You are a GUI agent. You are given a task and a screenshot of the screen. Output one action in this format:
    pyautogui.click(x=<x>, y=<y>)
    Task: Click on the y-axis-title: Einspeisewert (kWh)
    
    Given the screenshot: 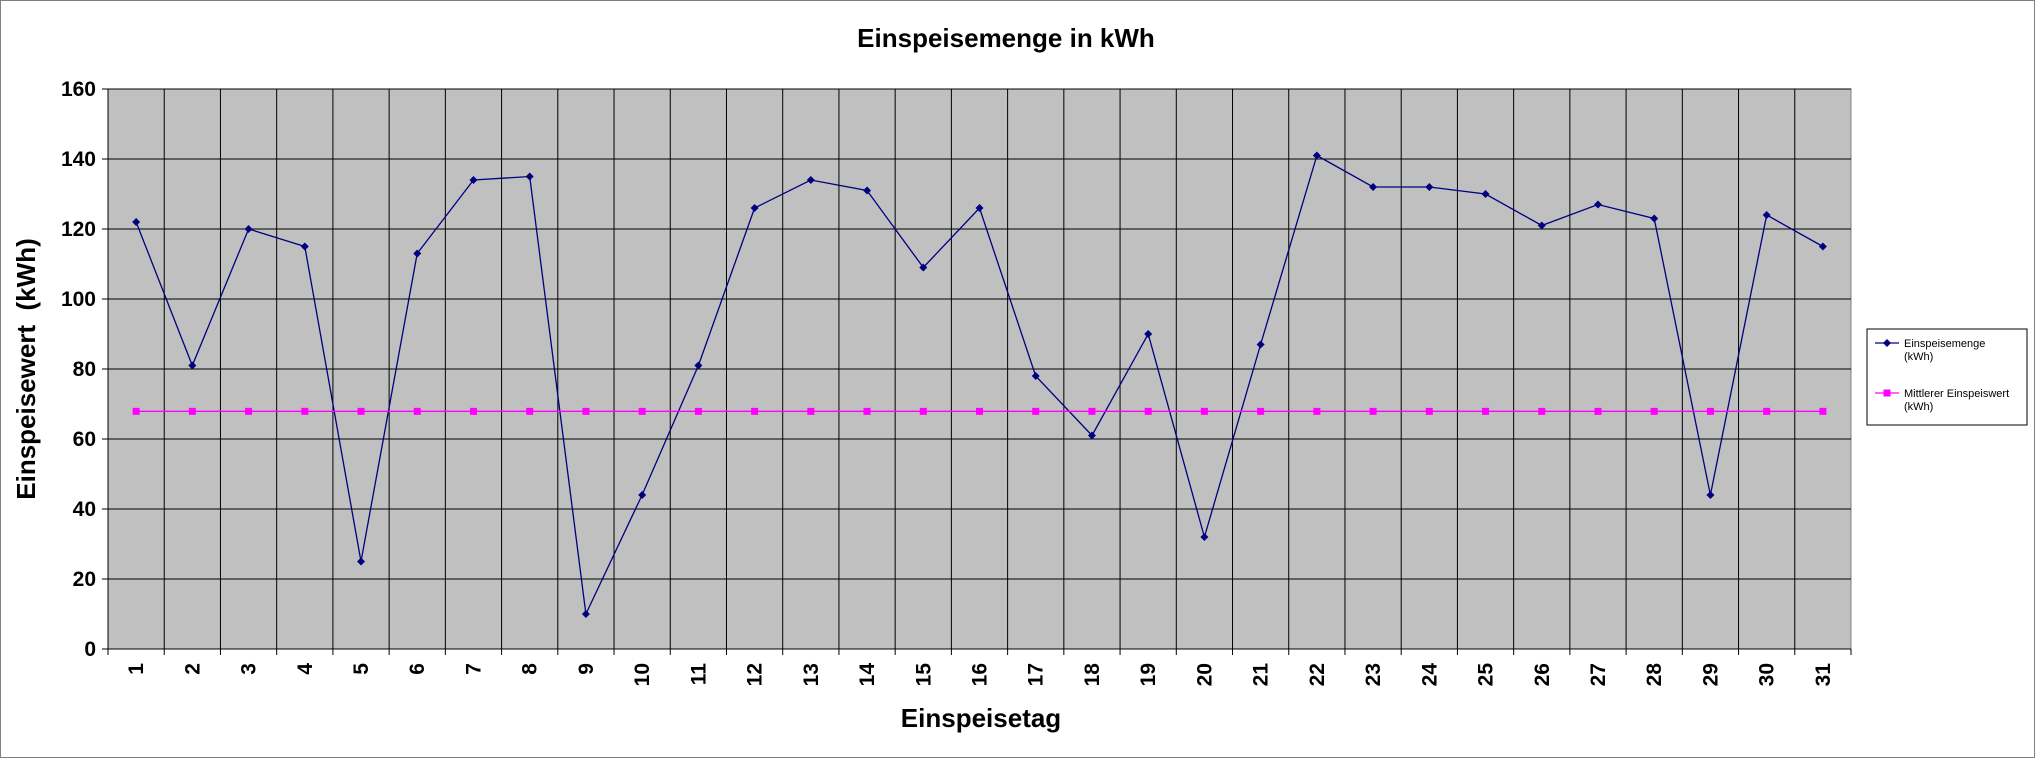 What is the action you would take?
    pyautogui.click(x=26, y=369)
    